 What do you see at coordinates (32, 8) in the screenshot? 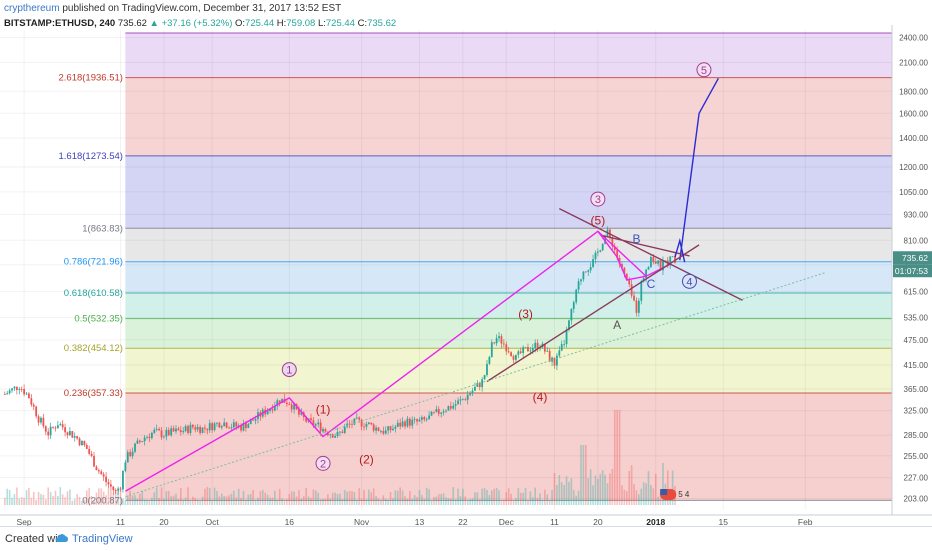
I see `author-link: crypthereum` at bounding box center [32, 8].